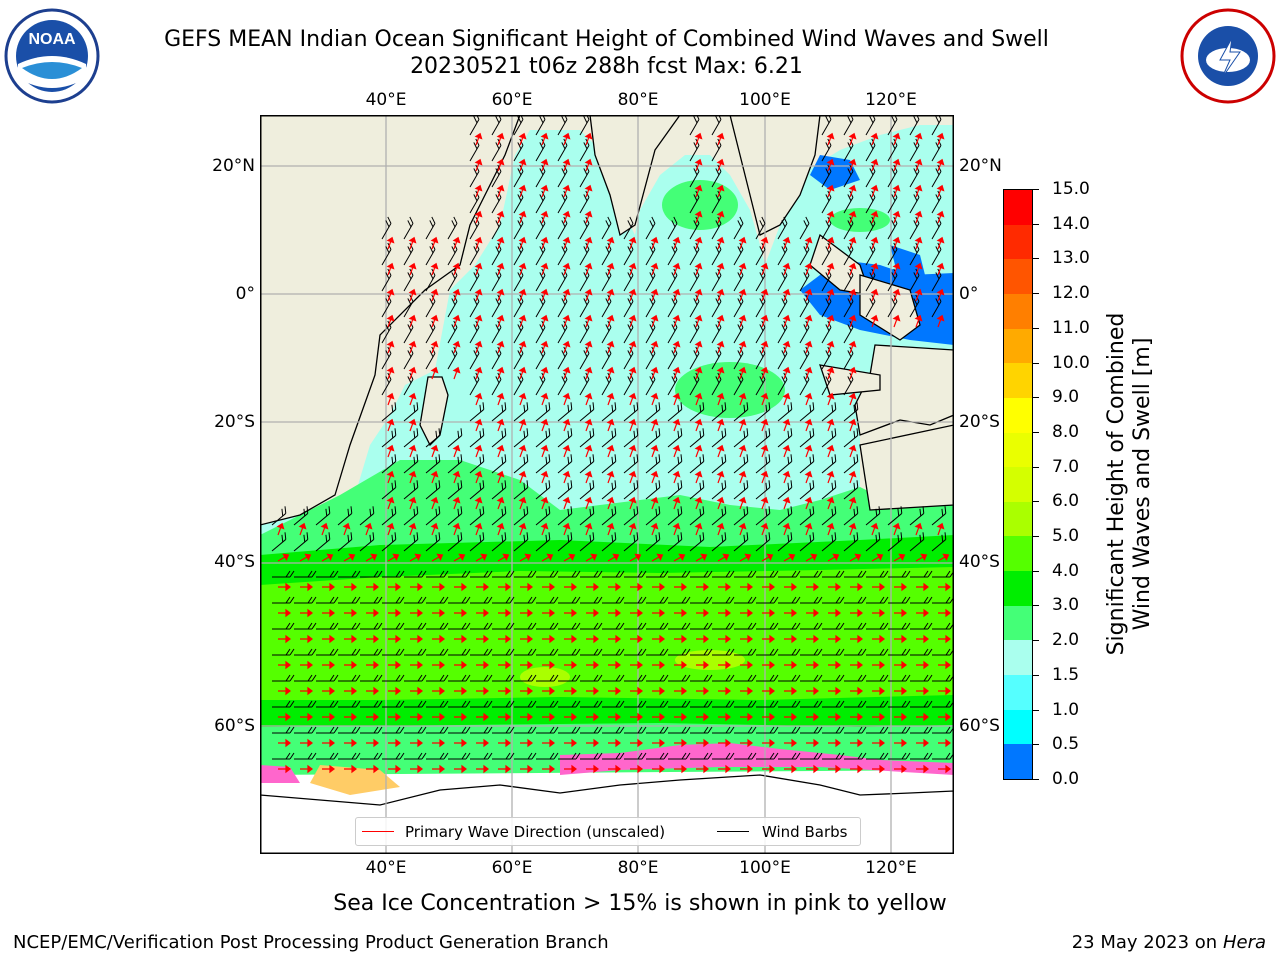  I want to click on colorbar-tick-label: 5.0, so click(1066, 536).